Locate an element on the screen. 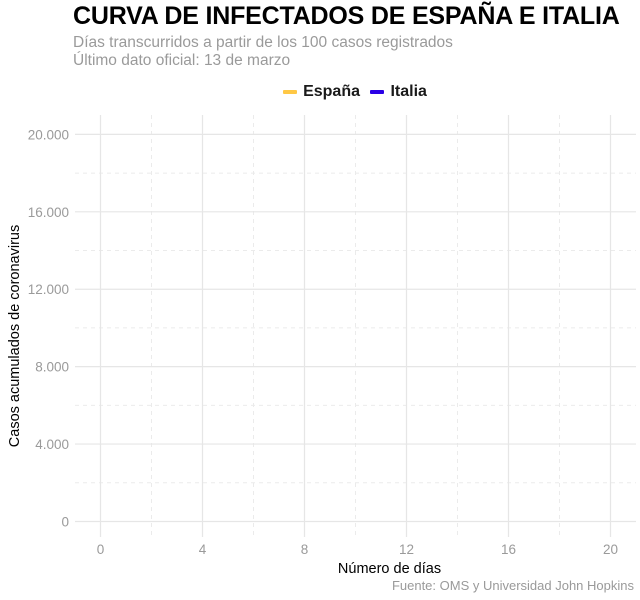 Image resolution: width=640 pixels, height=600 pixels. y-tick-label: 12.000 is located at coordinates (48, 289).